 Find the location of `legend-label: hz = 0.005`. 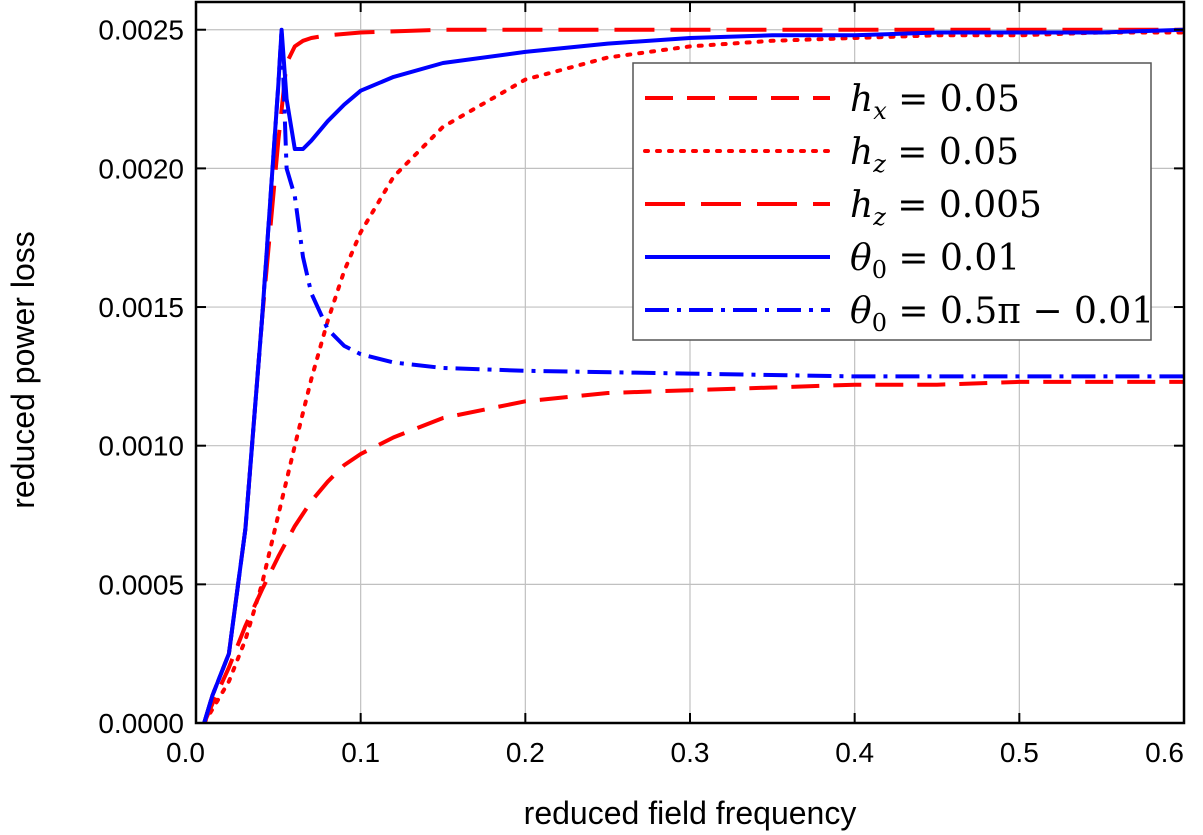

legend-label: hz = 0.005 is located at coordinates (946, 208).